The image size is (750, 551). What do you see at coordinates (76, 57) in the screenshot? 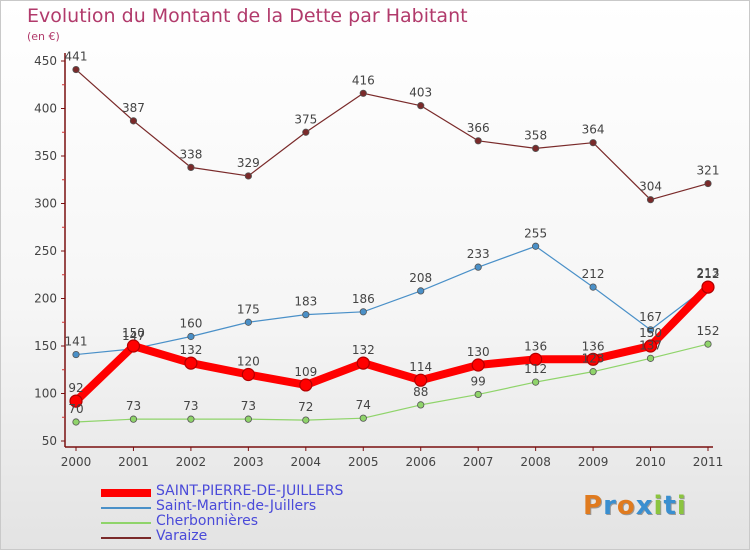
I see `data-label-varaize: 441` at bounding box center [76, 57].